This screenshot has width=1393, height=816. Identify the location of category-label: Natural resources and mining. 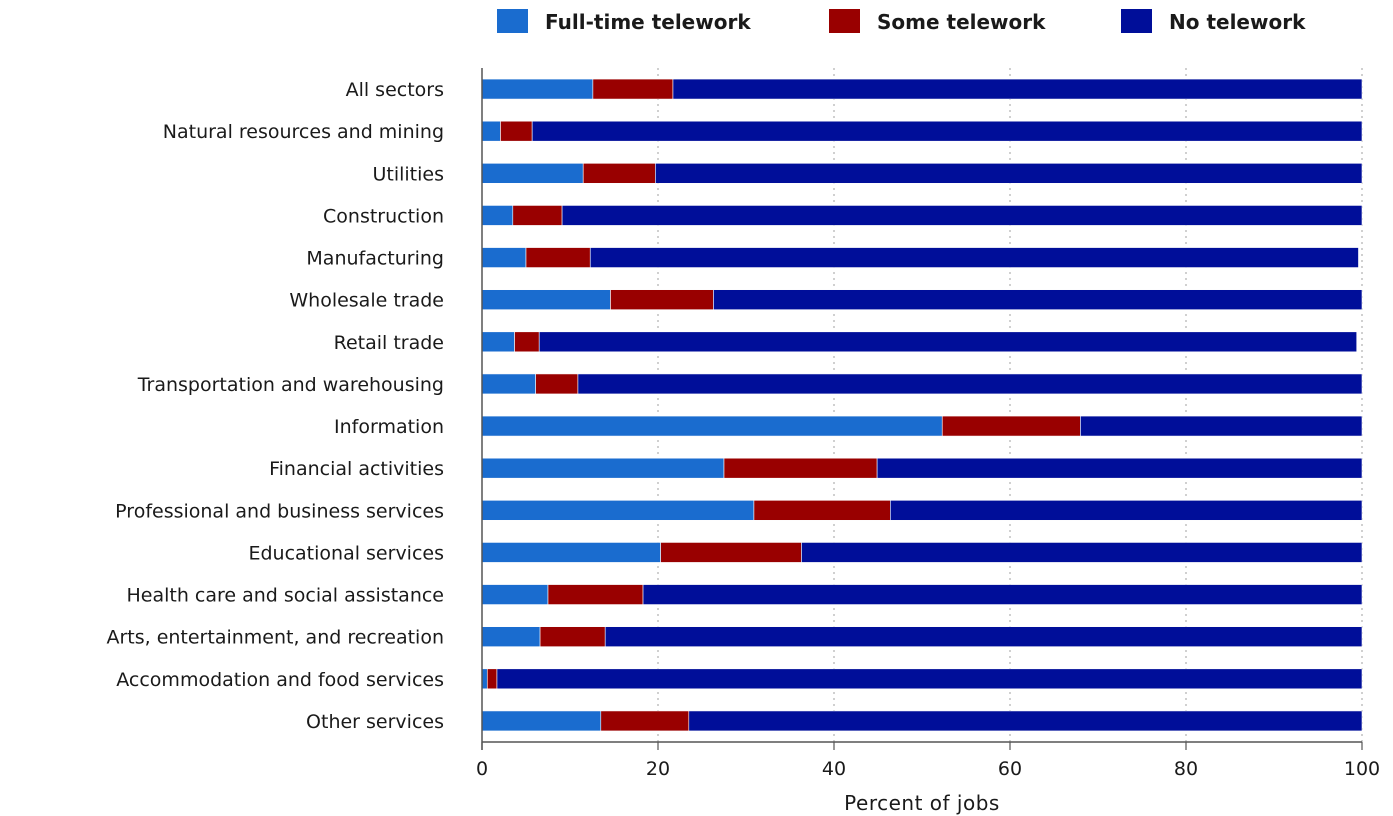
(303, 132).